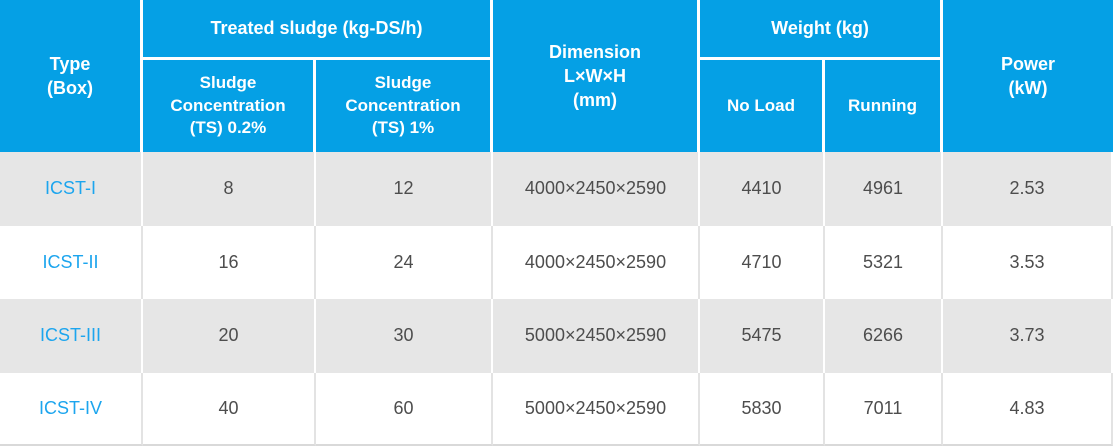  Describe the element at coordinates (1028, 262) in the screenshot. I see `cell-power: 3.53` at that location.